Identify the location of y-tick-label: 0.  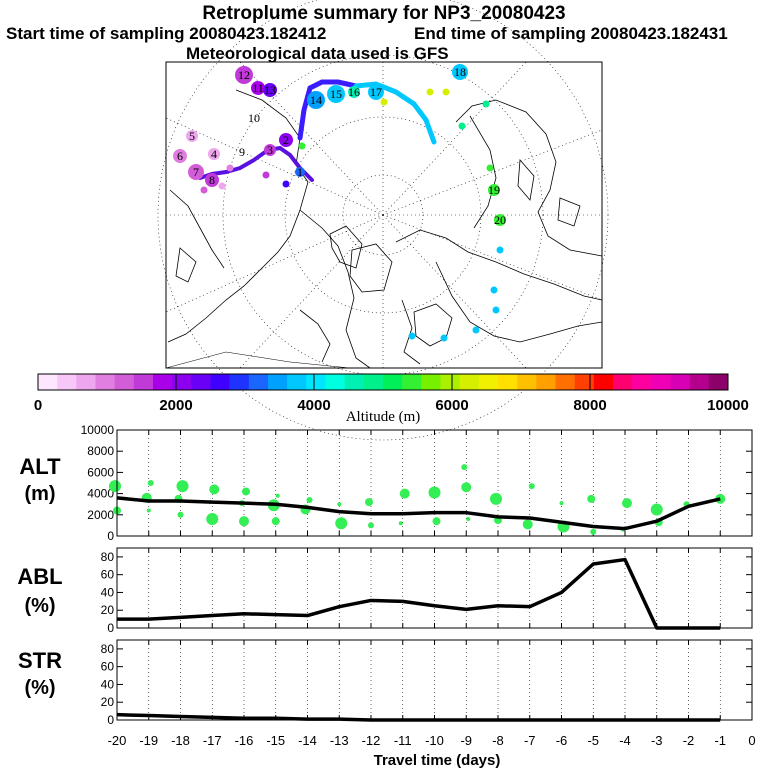
(110, 720).